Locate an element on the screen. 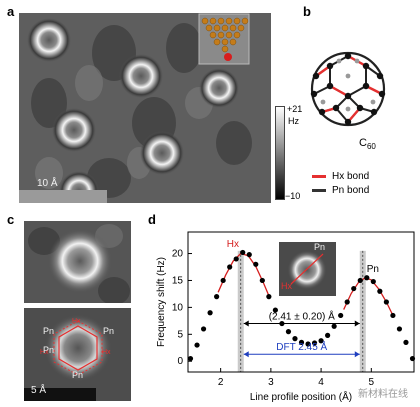 This screenshot has height=407, width=420. x-axis-label: Line profile position (Å) is located at coordinates (301, 396).